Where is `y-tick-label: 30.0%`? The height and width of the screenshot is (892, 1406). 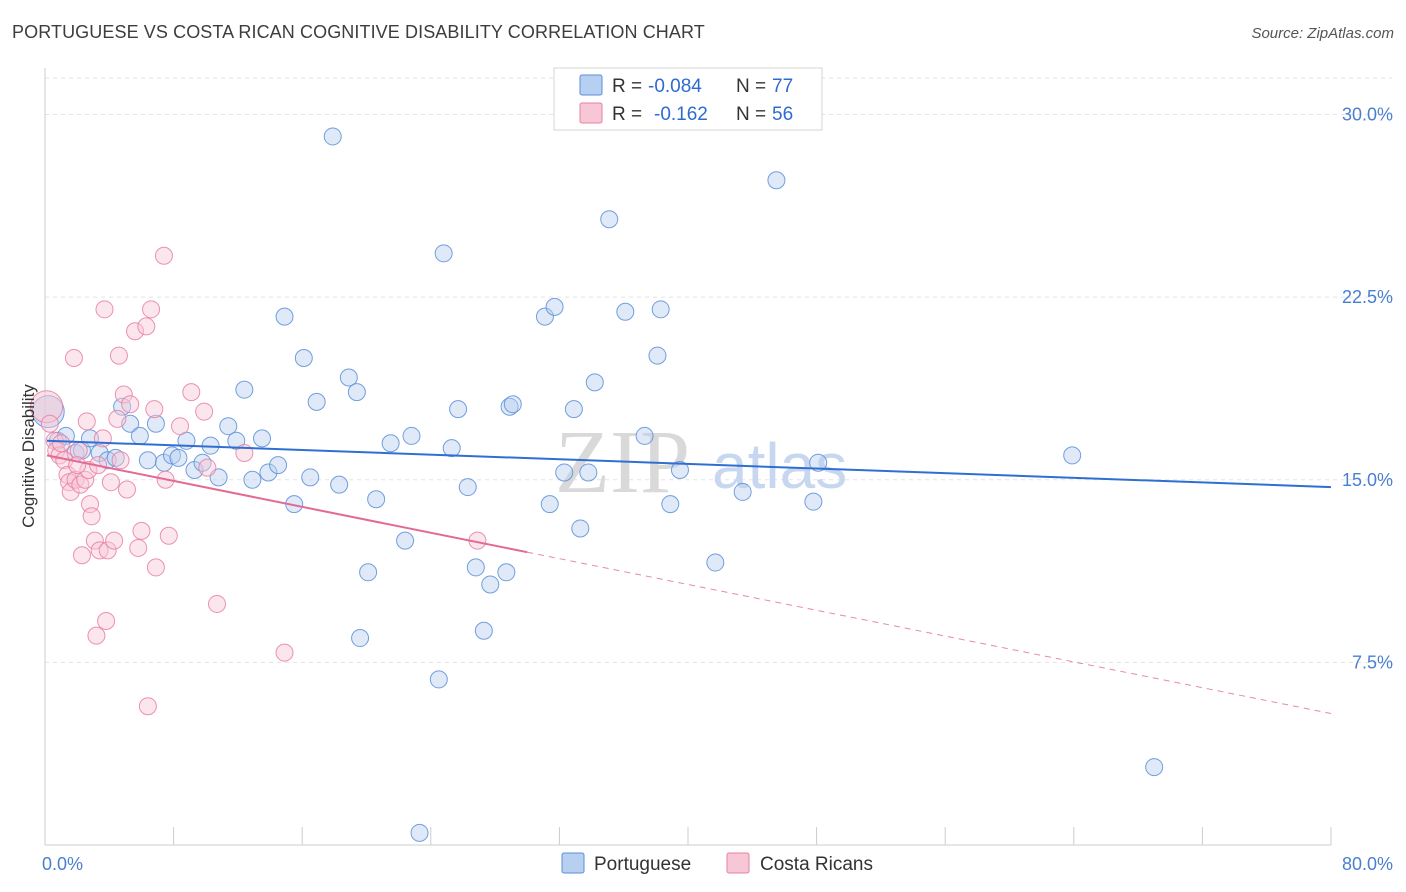 y-tick-label: 30.0% is located at coordinates (1367, 115).